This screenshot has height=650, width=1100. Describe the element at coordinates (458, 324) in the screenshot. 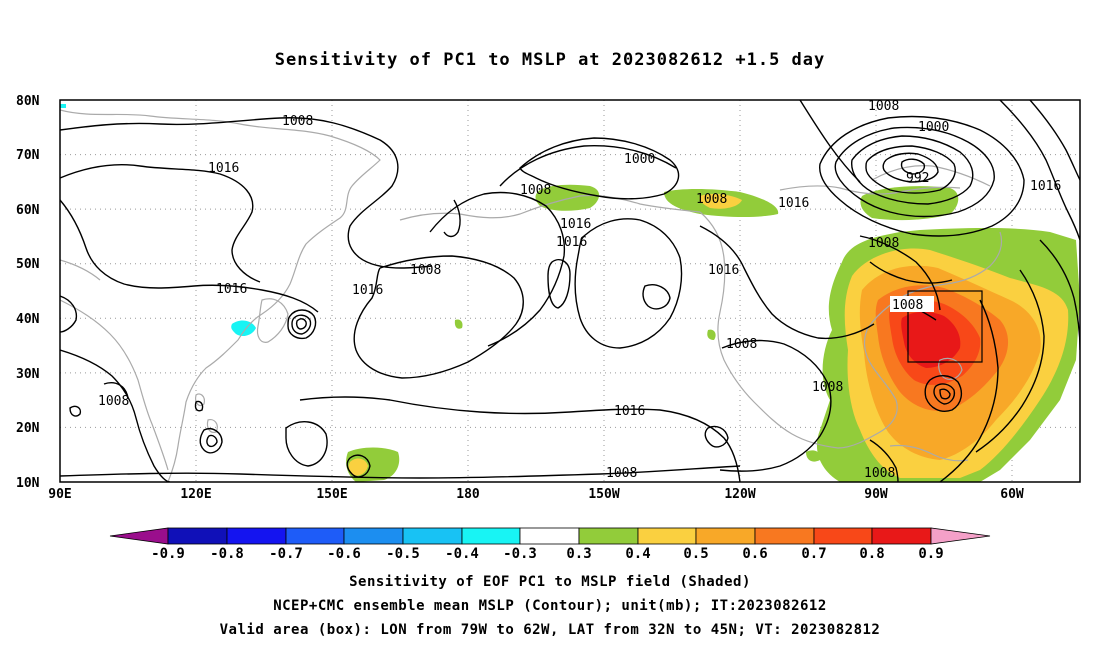

I see `shade-green-dot1` at that location.